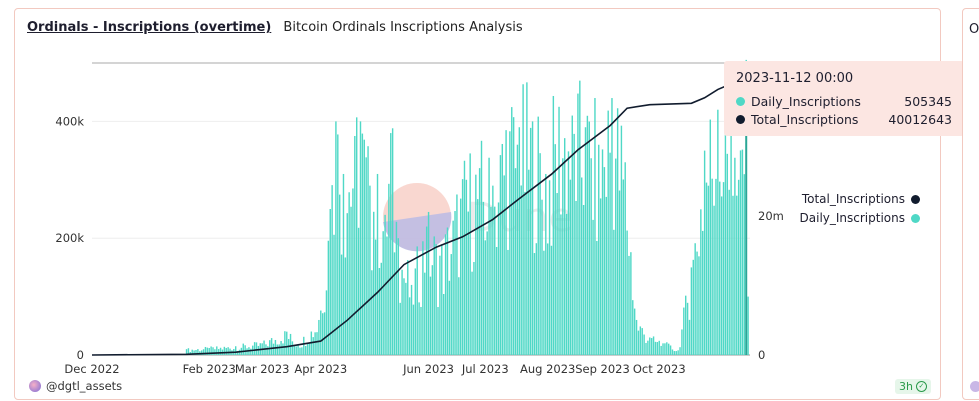  What do you see at coordinates (428, 369) in the screenshot?
I see `x-tick-label: Jun 2023` at bounding box center [428, 369].